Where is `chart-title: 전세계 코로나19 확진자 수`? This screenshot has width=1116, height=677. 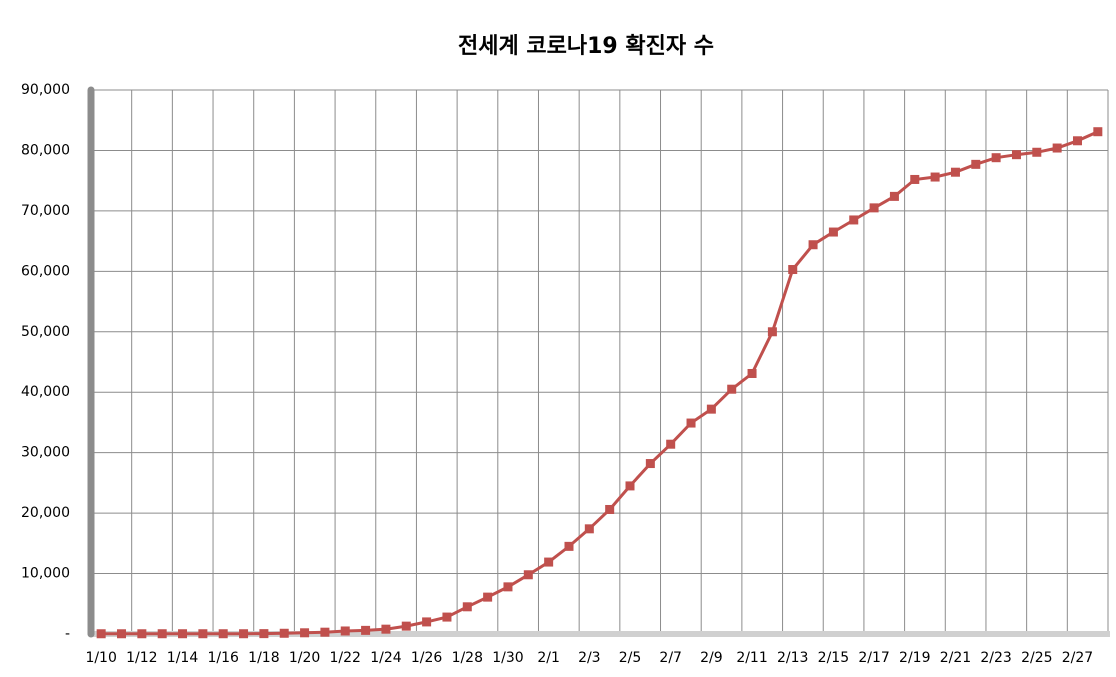 chart-title: 전세계 코로나19 확진자 수 is located at coordinates (586, 46).